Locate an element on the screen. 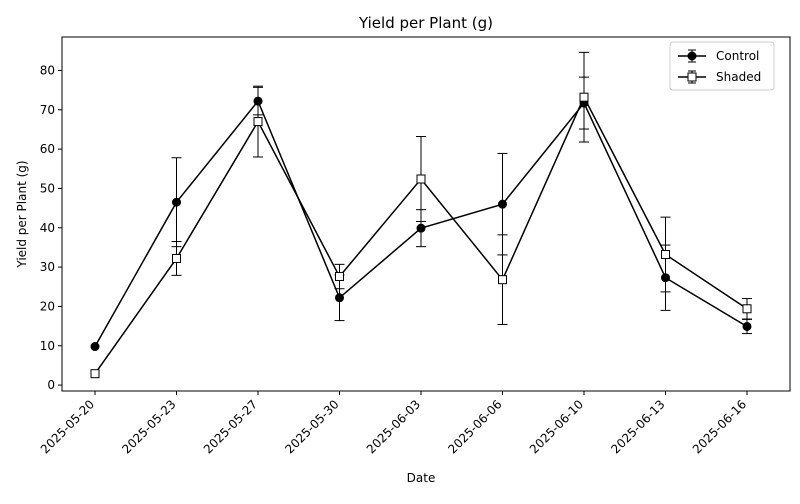  x-tick-label: 2025-06-10 is located at coordinates (556, 426).